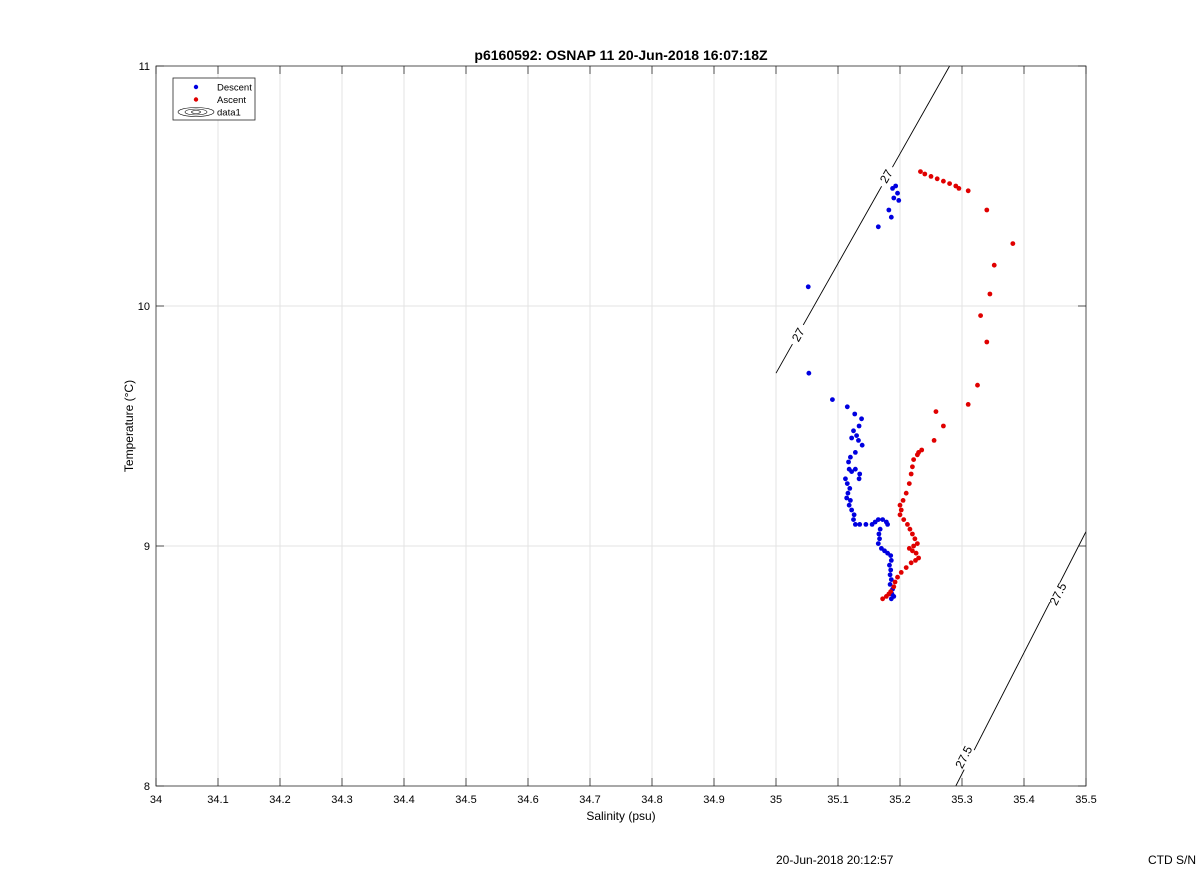  I want to click on legend-contour-icon-inner, so click(196, 112).